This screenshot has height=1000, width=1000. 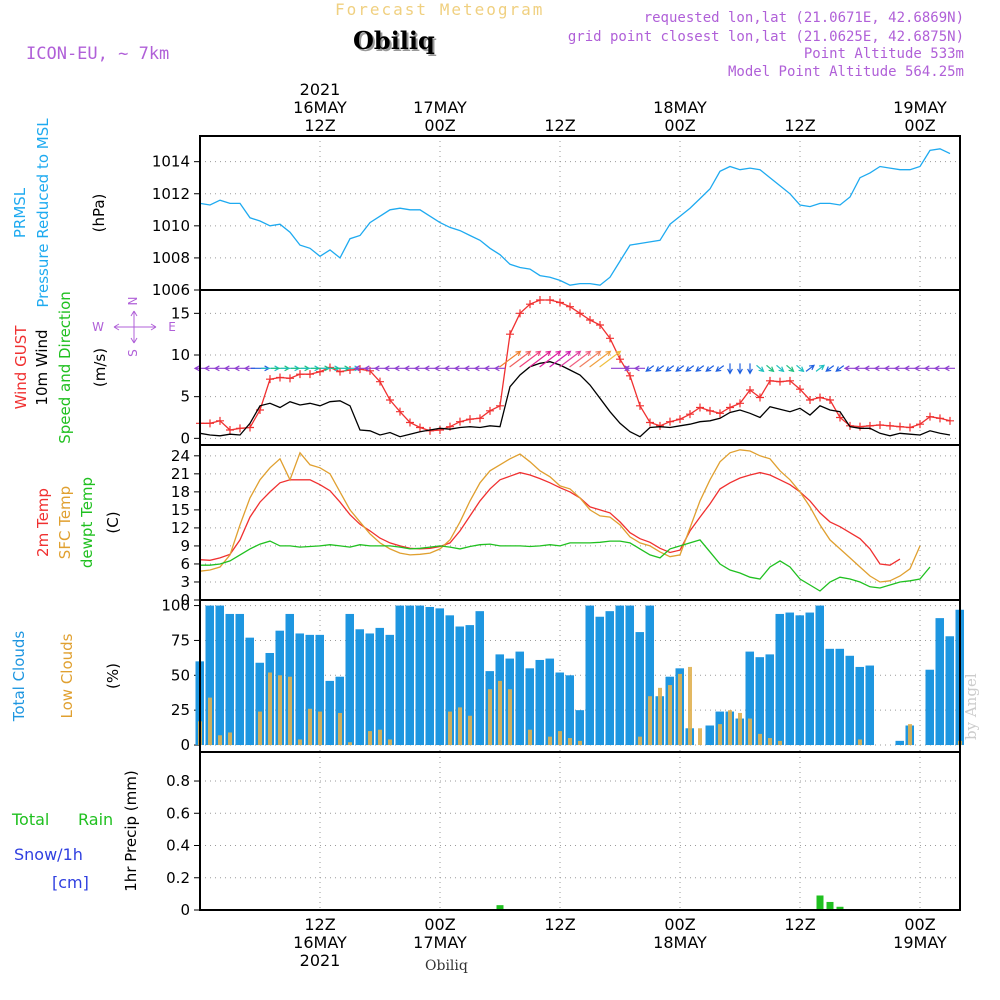 I want to click on station-name: Obiliq, so click(x=394, y=40).